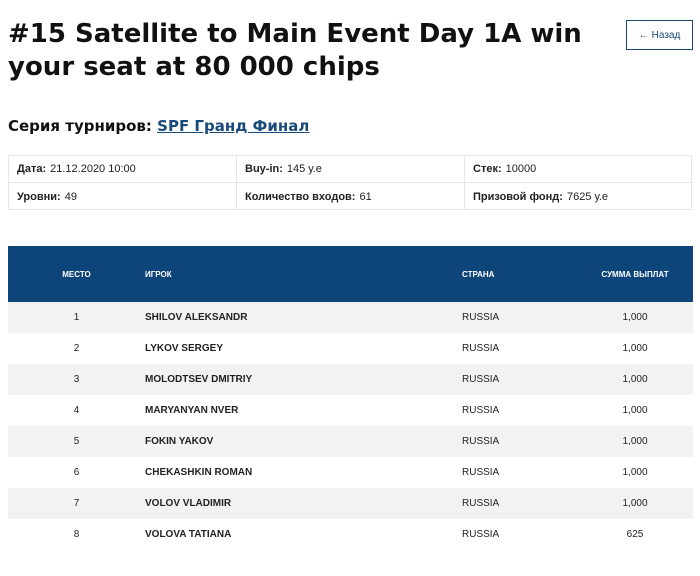  What do you see at coordinates (521, 169) in the screenshot?
I see `info-stack-value: 10000` at bounding box center [521, 169].